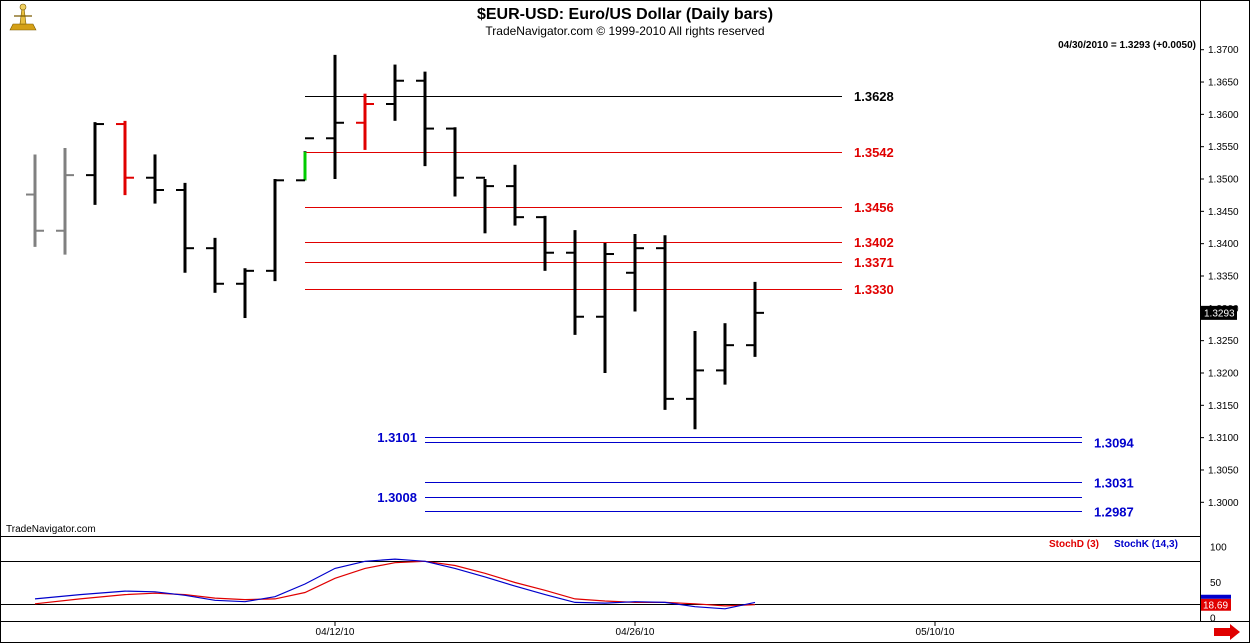  What do you see at coordinates (397, 437) in the screenshot?
I see `level-label: 1.3101` at bounding box center [397, 437].